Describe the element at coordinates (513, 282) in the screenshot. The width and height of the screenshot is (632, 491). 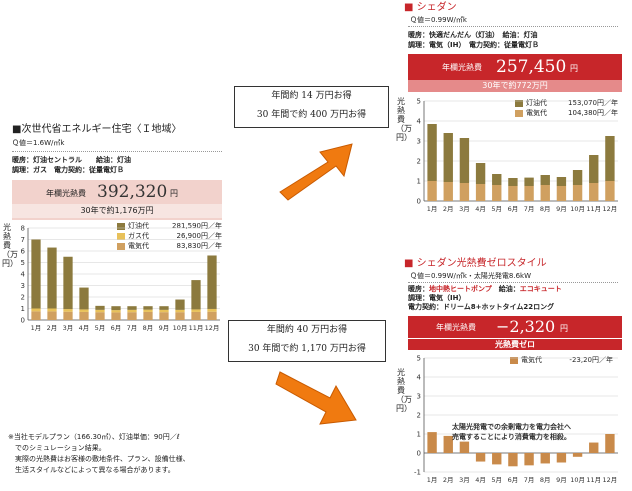
I see `zero-divider` at that location.